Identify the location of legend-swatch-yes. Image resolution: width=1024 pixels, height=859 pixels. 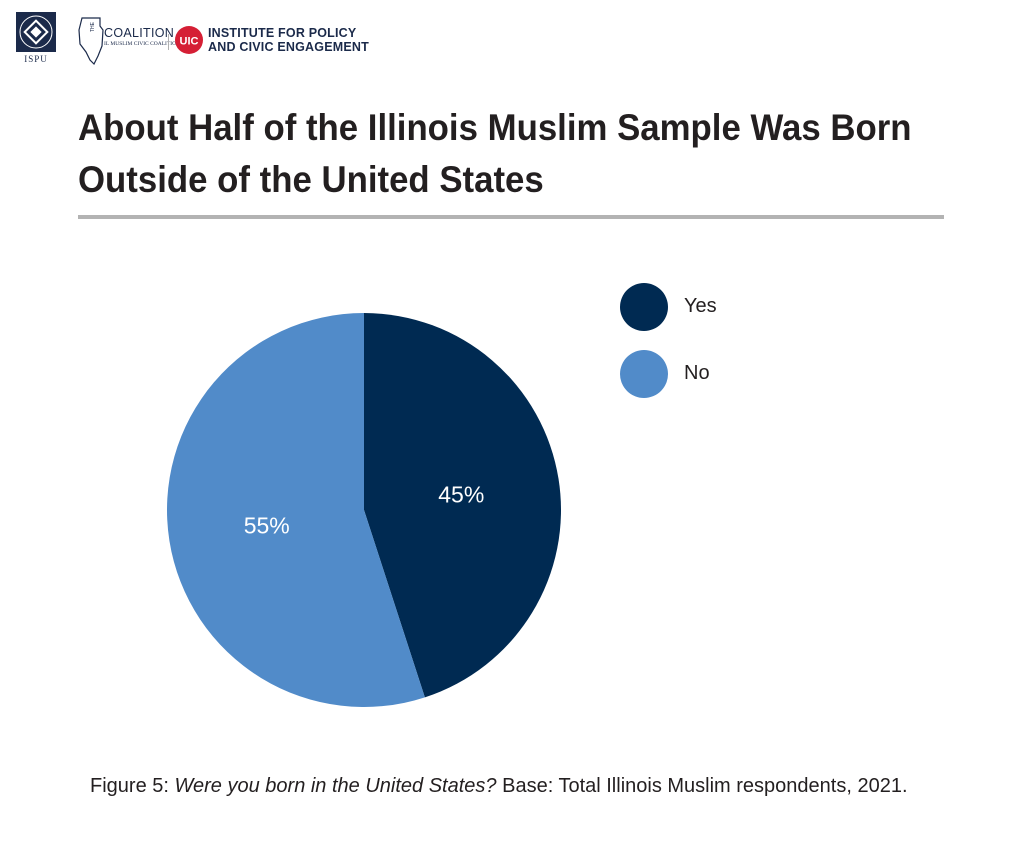
(644, 307).